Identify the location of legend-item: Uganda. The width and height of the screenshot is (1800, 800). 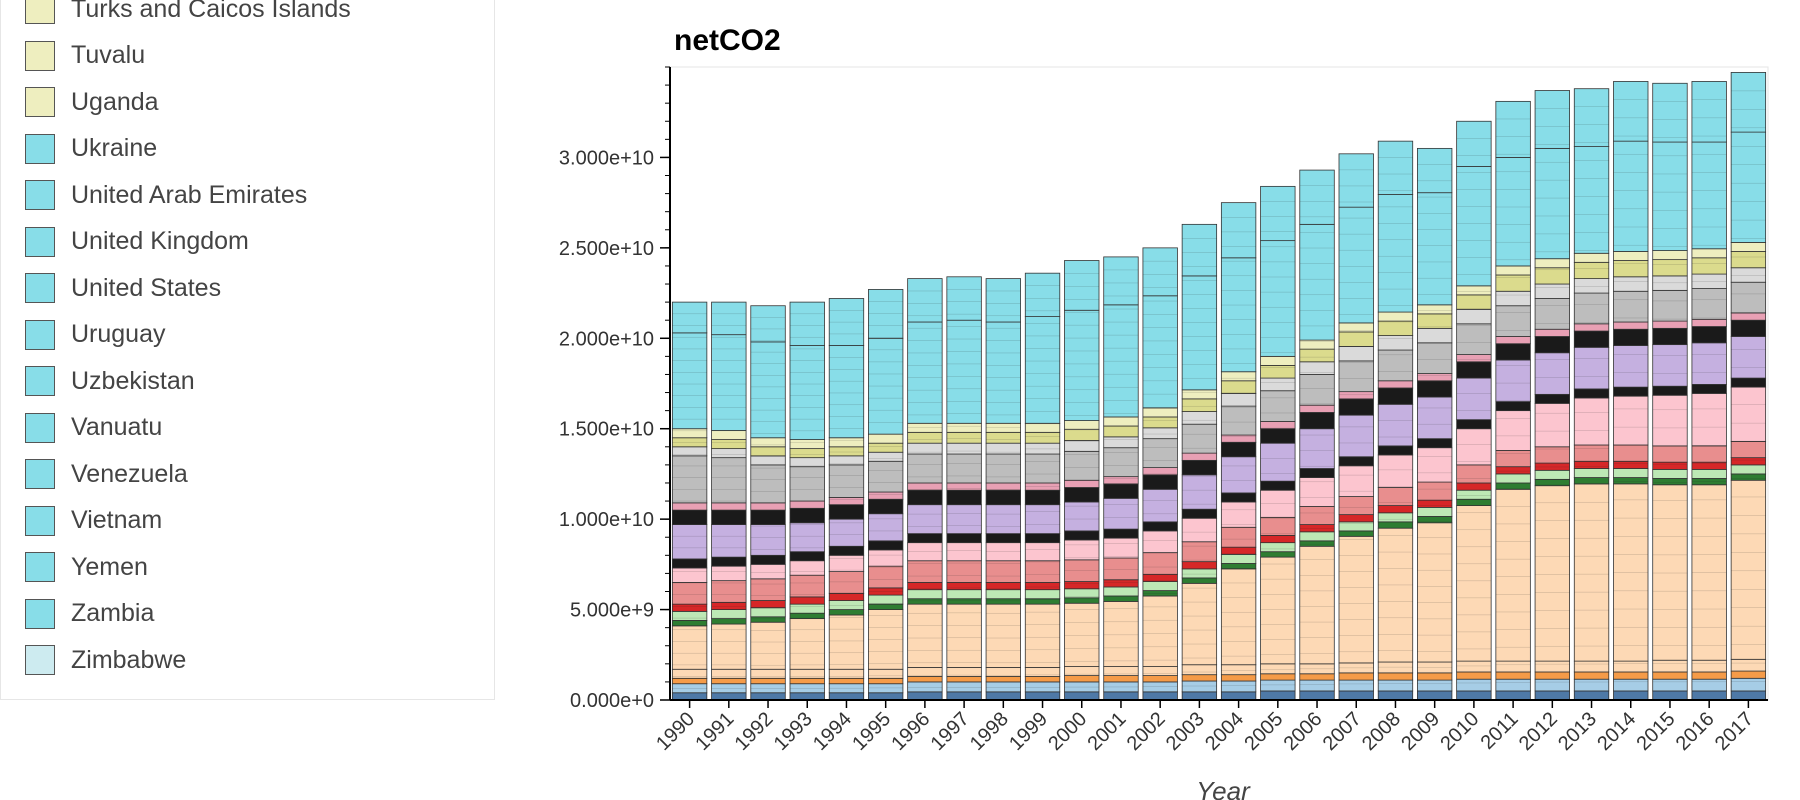
(92, 102).